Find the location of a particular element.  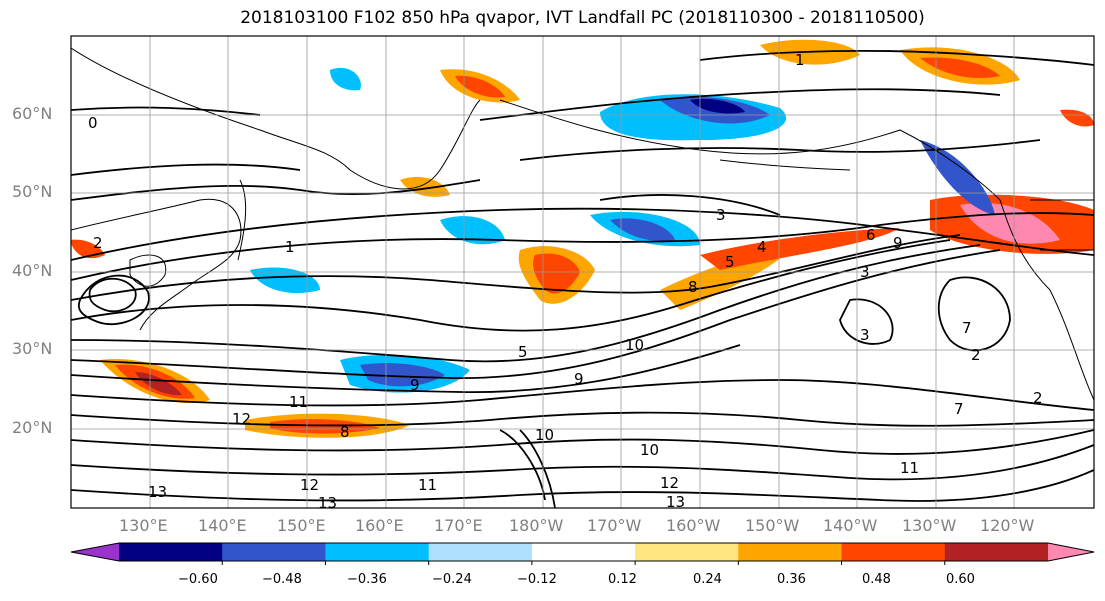

lon-label: 140°W is located at coordinates (850, 525).